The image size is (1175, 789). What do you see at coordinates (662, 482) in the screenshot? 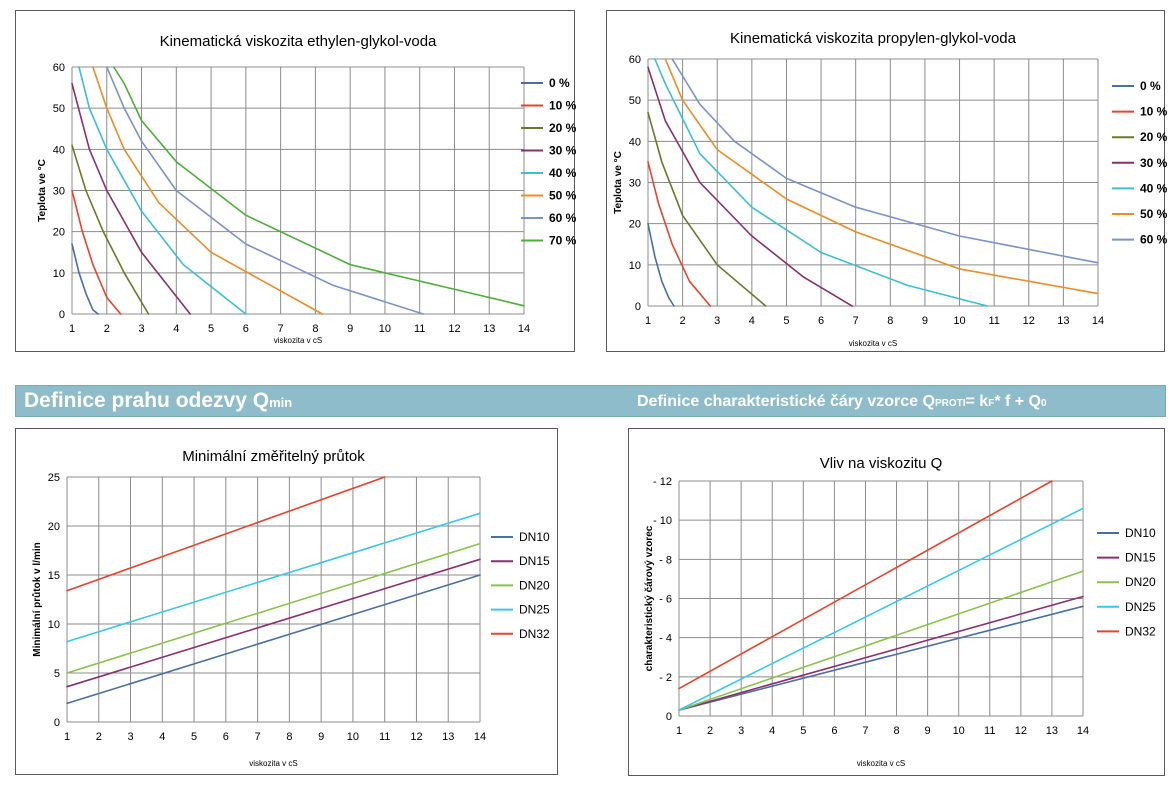
I see `y-tick-label: - 12` at bounding box center [662, 482].